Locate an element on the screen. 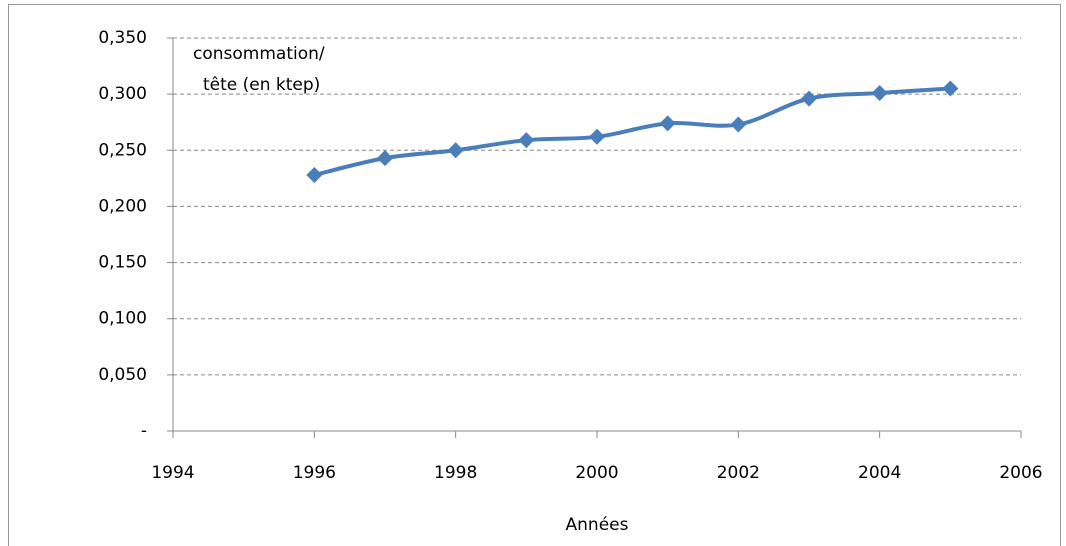  x-tick-label: 1994 is located at coordinates (172, 473).